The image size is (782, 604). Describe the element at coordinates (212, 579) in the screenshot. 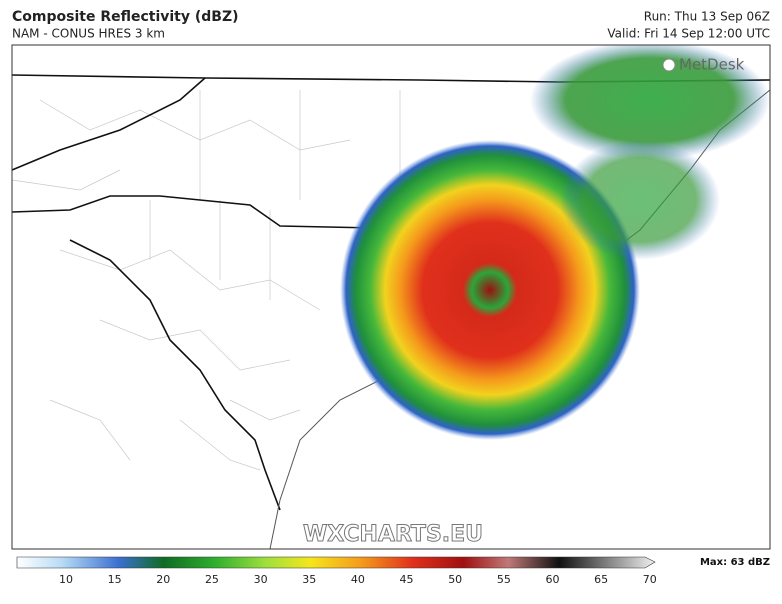

I see `colorbar-tick-label: 25` at that location.